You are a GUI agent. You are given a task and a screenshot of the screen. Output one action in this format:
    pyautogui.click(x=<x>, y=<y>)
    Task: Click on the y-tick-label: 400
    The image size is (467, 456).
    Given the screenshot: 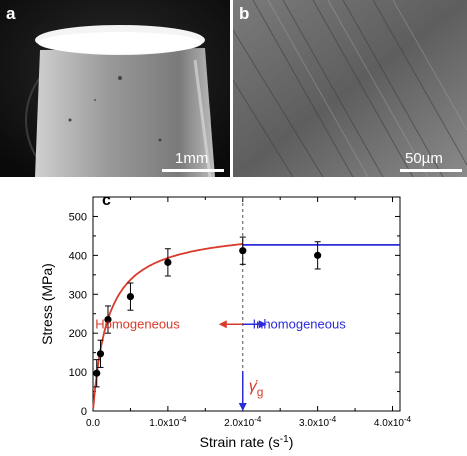 What is the action you would take?
    pyautogui.click(x=78, y=256)
    